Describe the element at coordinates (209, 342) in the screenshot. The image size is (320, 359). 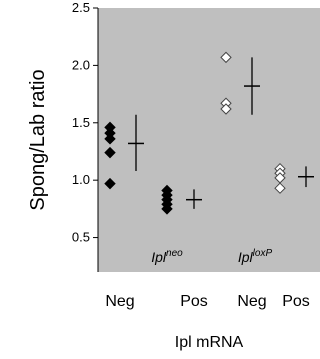
I see `x-axis-label: Ipl mRNA` at that location.